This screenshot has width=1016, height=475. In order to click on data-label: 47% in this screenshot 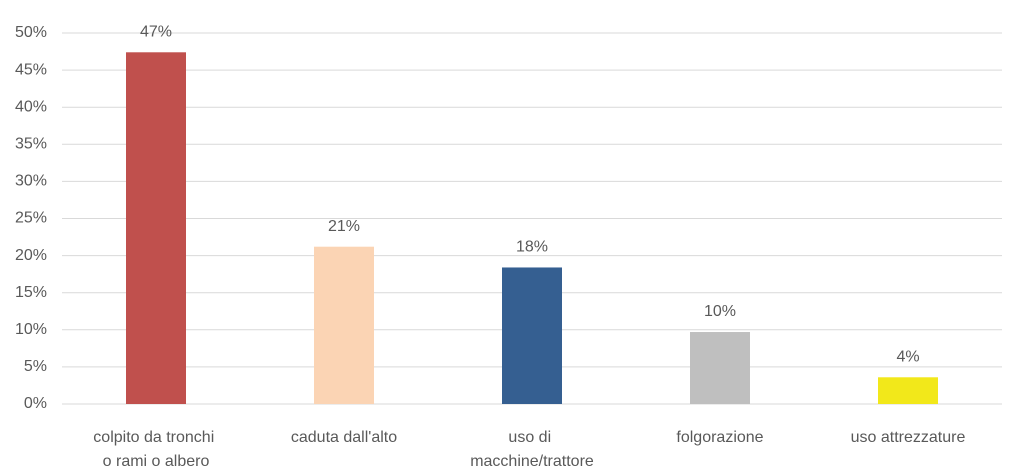, I will do `click(156, 32)`.